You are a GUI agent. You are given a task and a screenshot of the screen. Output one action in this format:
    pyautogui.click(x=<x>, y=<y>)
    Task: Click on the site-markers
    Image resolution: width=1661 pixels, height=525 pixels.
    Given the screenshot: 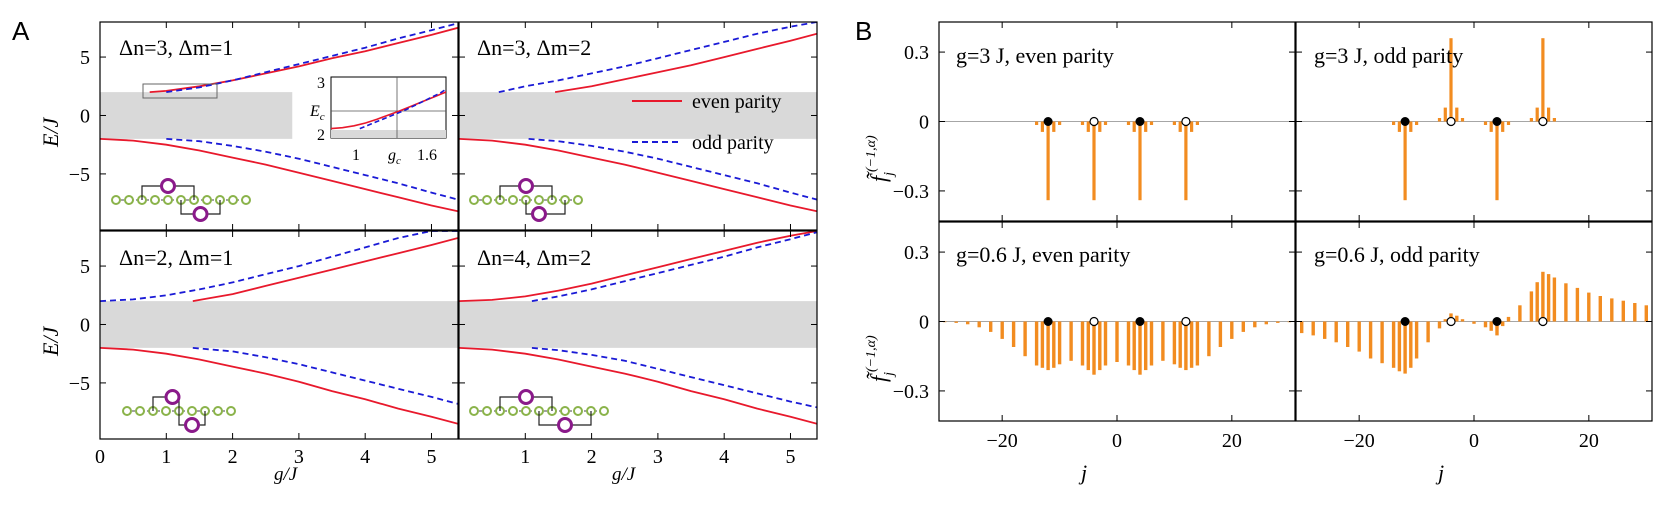 What is the action you would take?
    pyautogui.click(x=1295, y=221)
    